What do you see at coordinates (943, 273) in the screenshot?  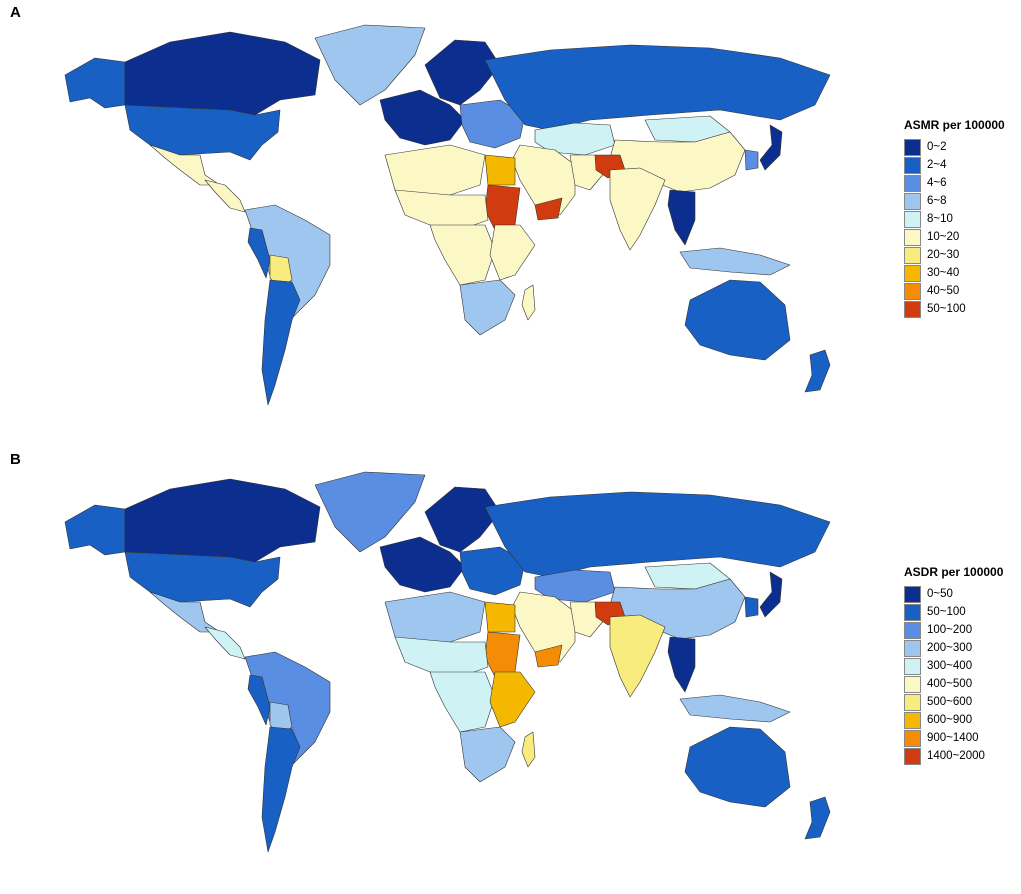 I see `legend-label: 30~40` at bounding box center [943, 273].